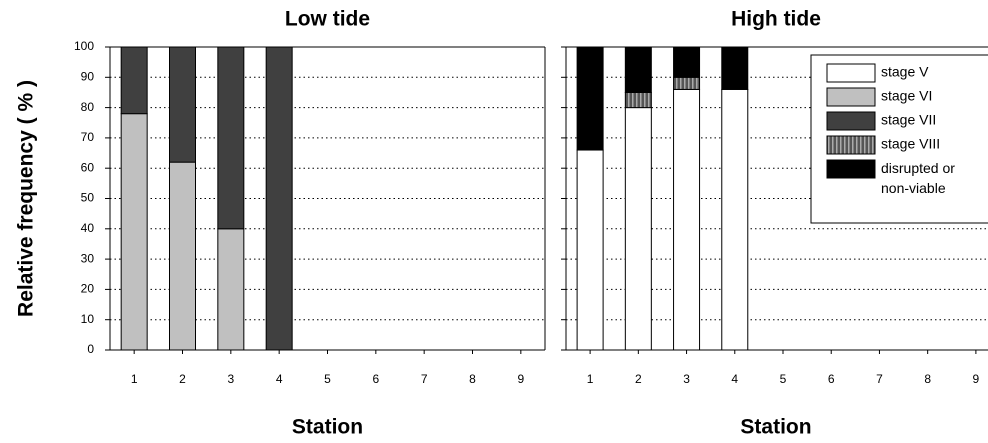  Describe the element at coordinates (88, 107) in the screenshot. I see `y-tick-label: 80` at that location.